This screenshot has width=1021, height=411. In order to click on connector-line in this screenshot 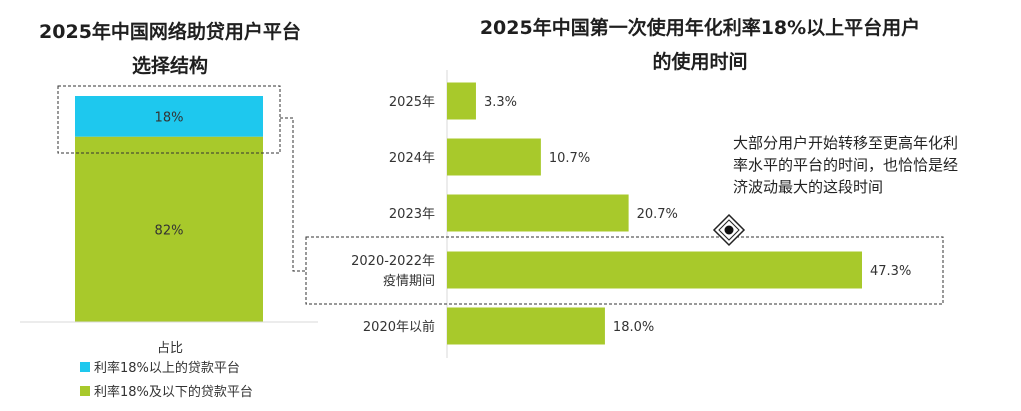, I will do `click(293, 194)`.